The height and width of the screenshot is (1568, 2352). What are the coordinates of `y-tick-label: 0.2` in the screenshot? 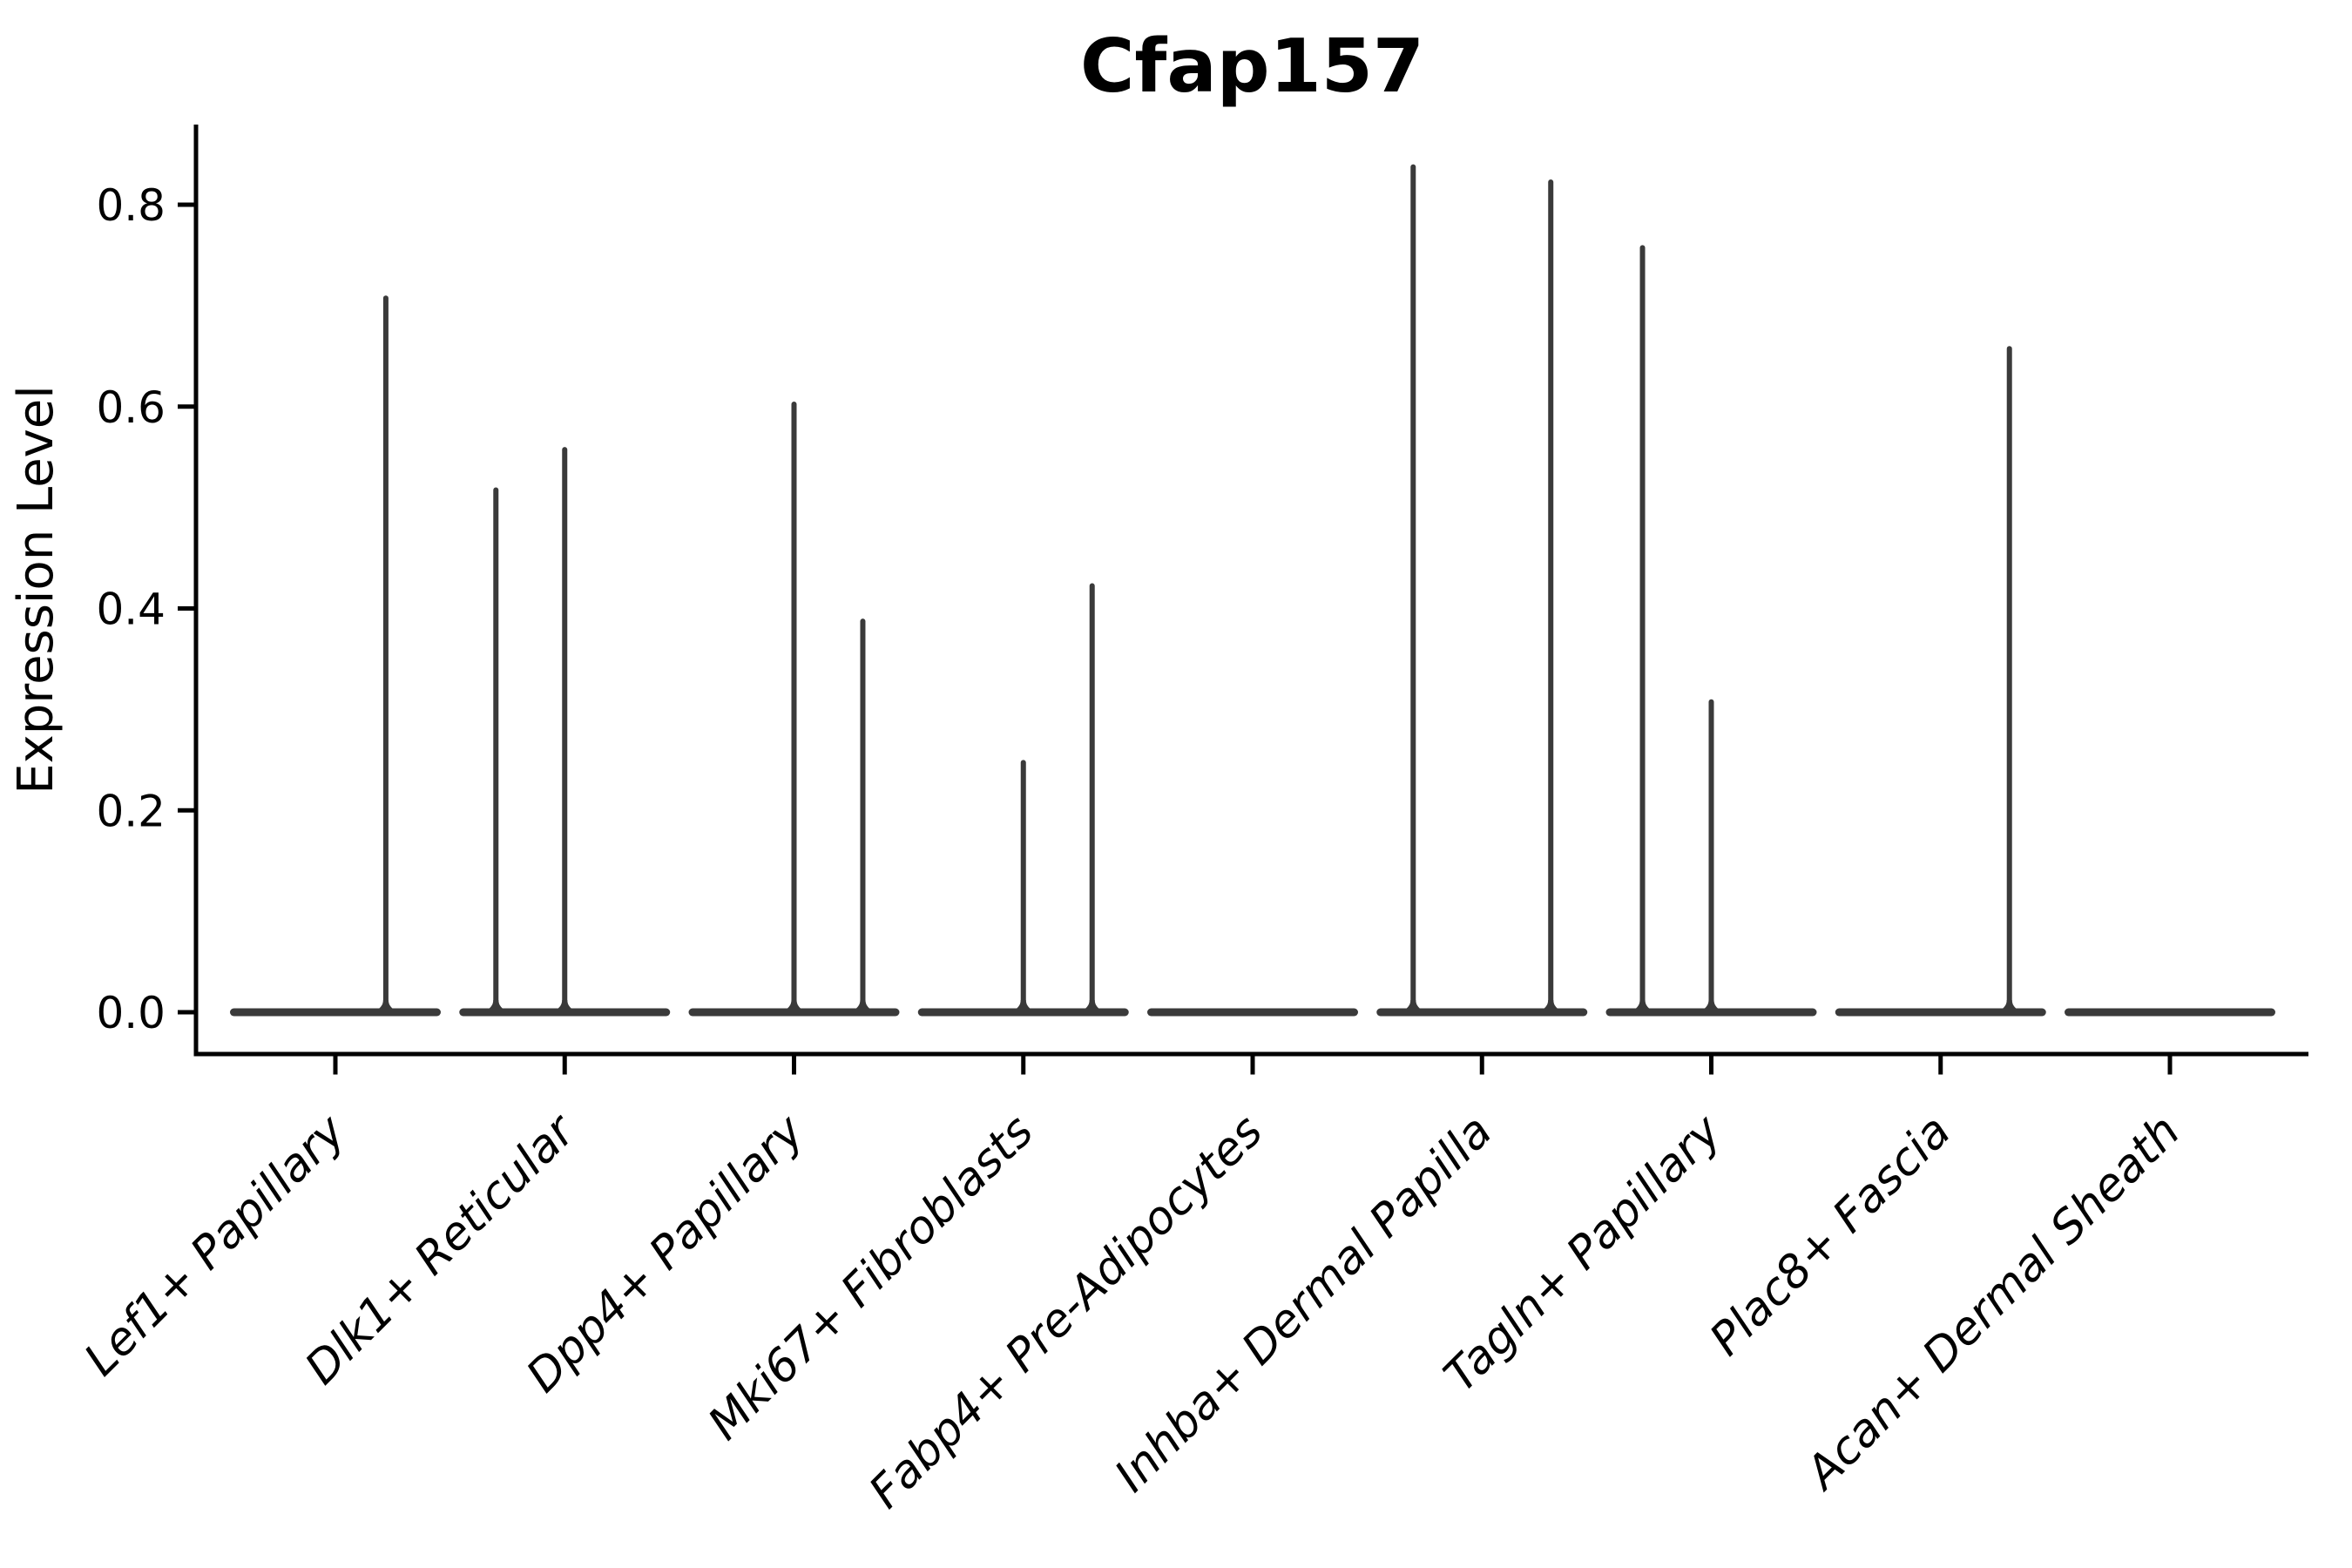 It's located at (131, 811).